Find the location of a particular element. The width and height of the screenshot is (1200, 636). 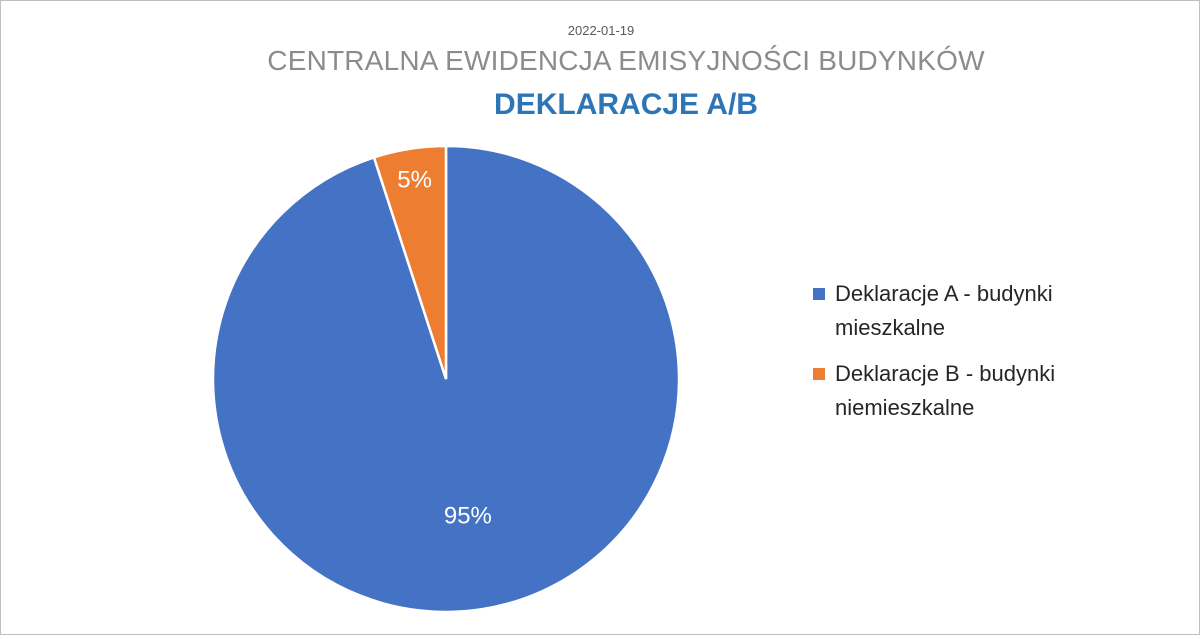

data-label-b: 5% is located at coordinates (414, 179).